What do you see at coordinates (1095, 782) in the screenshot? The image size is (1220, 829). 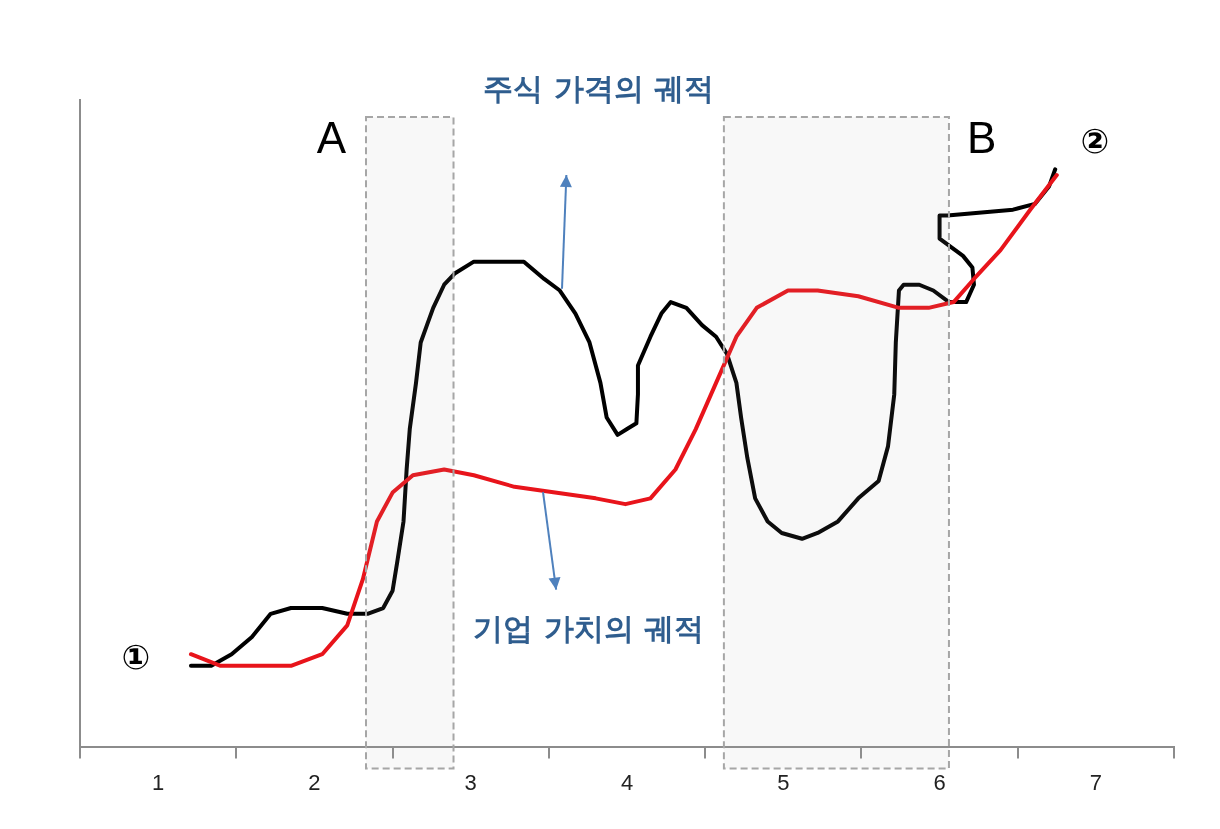 I see `x-tick-label: 7` at bounding box center [1095, 782].